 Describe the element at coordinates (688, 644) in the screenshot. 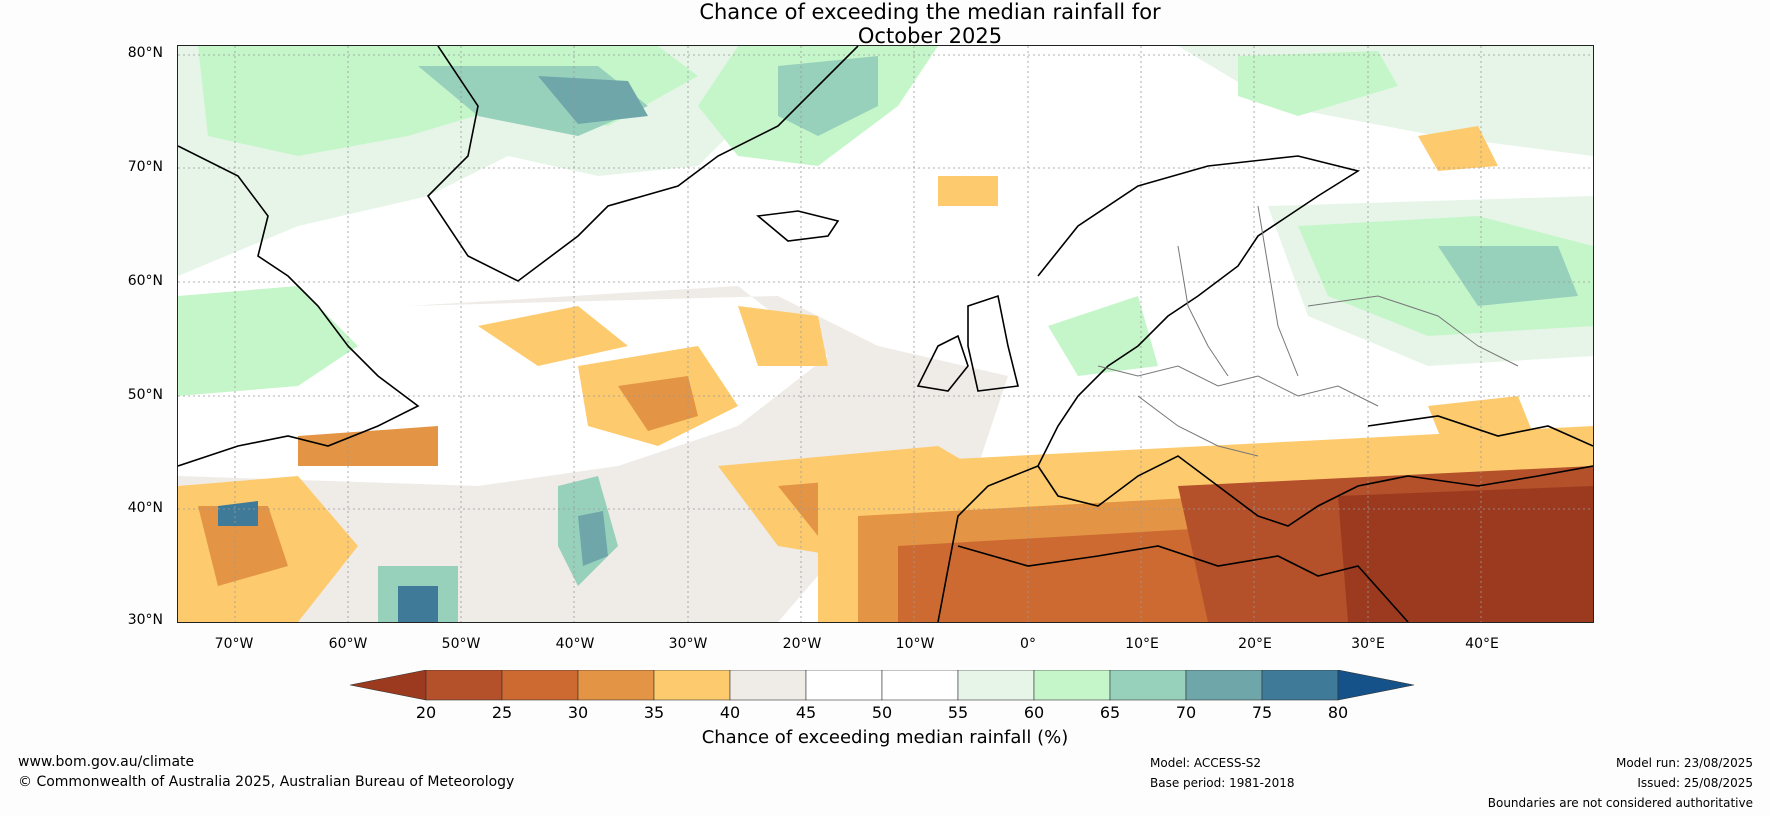

I see `lon-label-30w: 30°W` at that location.